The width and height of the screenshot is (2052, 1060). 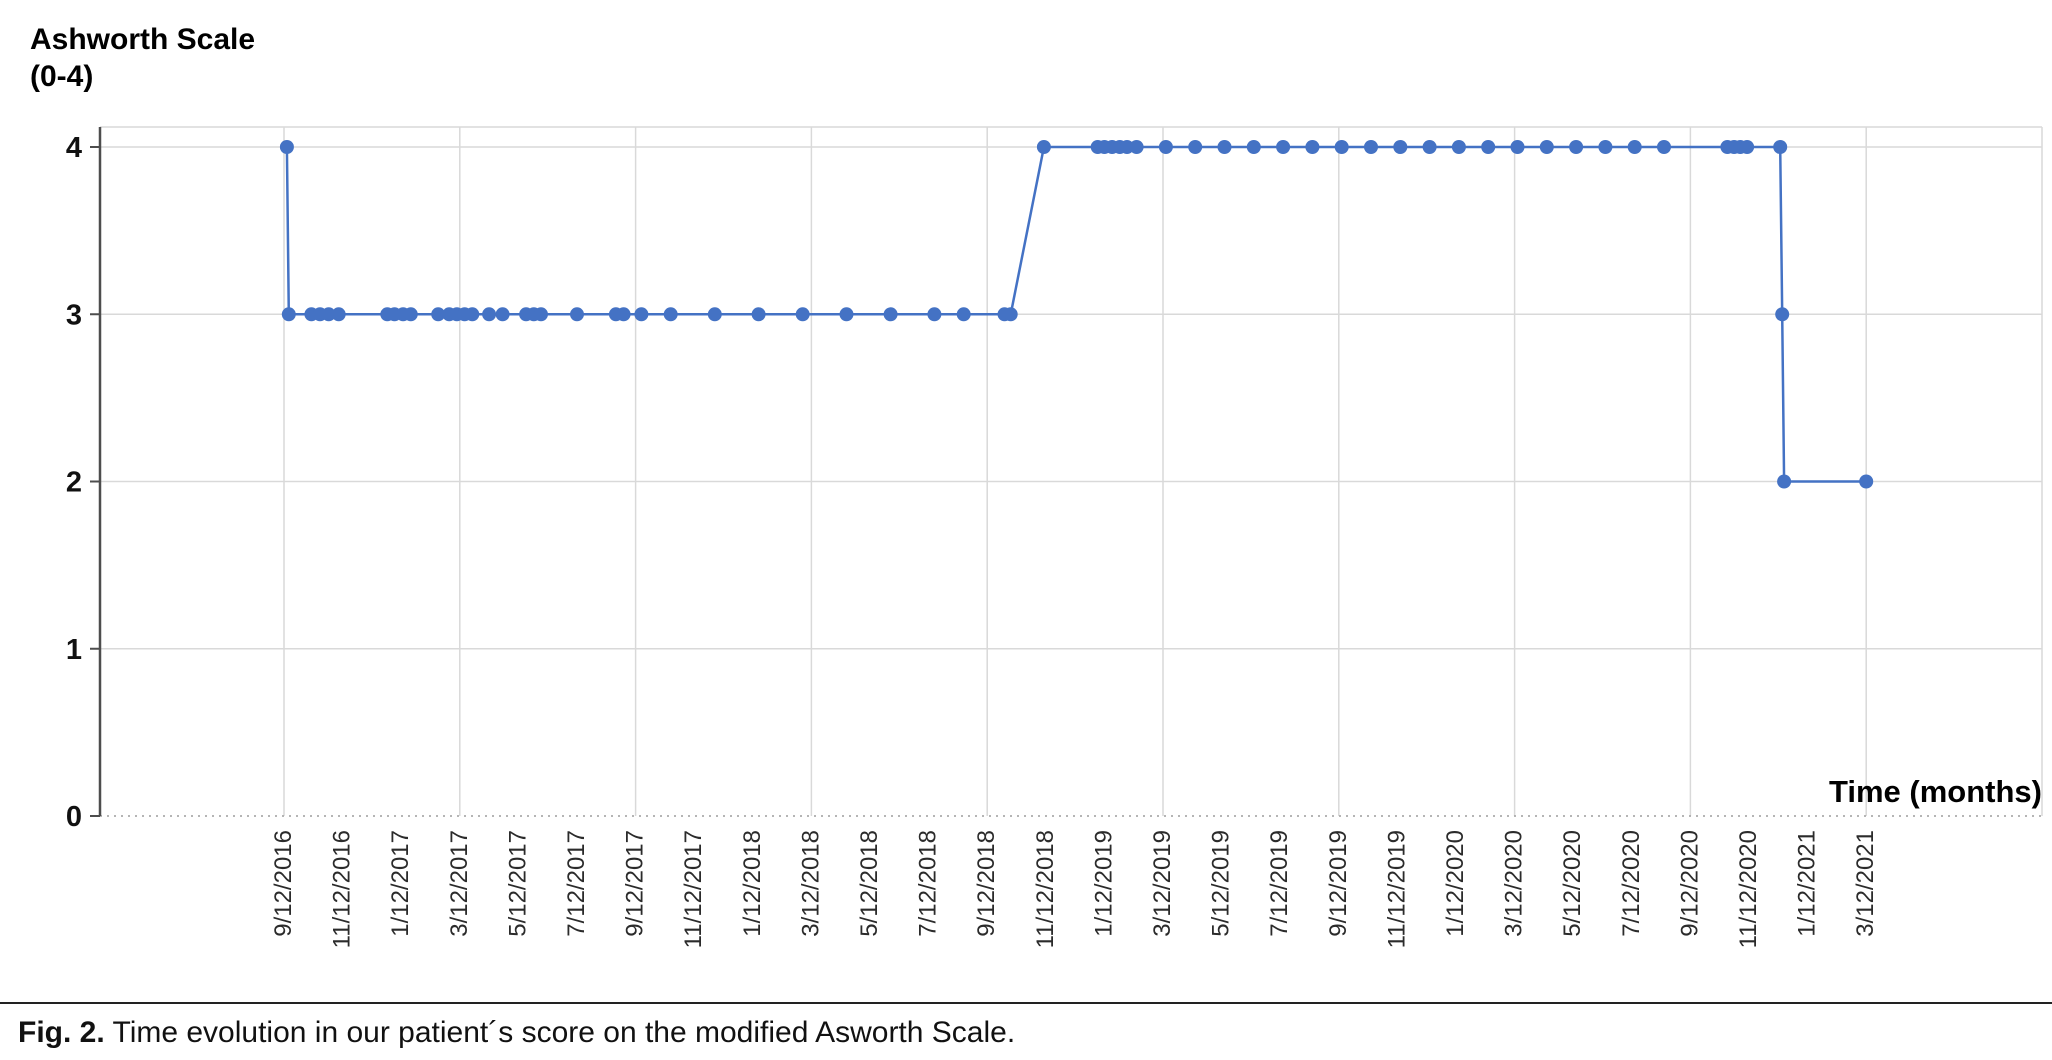 What do you see at coordinates (142, 58) in the screenshot?
I see `y-axis-title: Ashworth Scale (0-4)` at bounding box center [142, 58].